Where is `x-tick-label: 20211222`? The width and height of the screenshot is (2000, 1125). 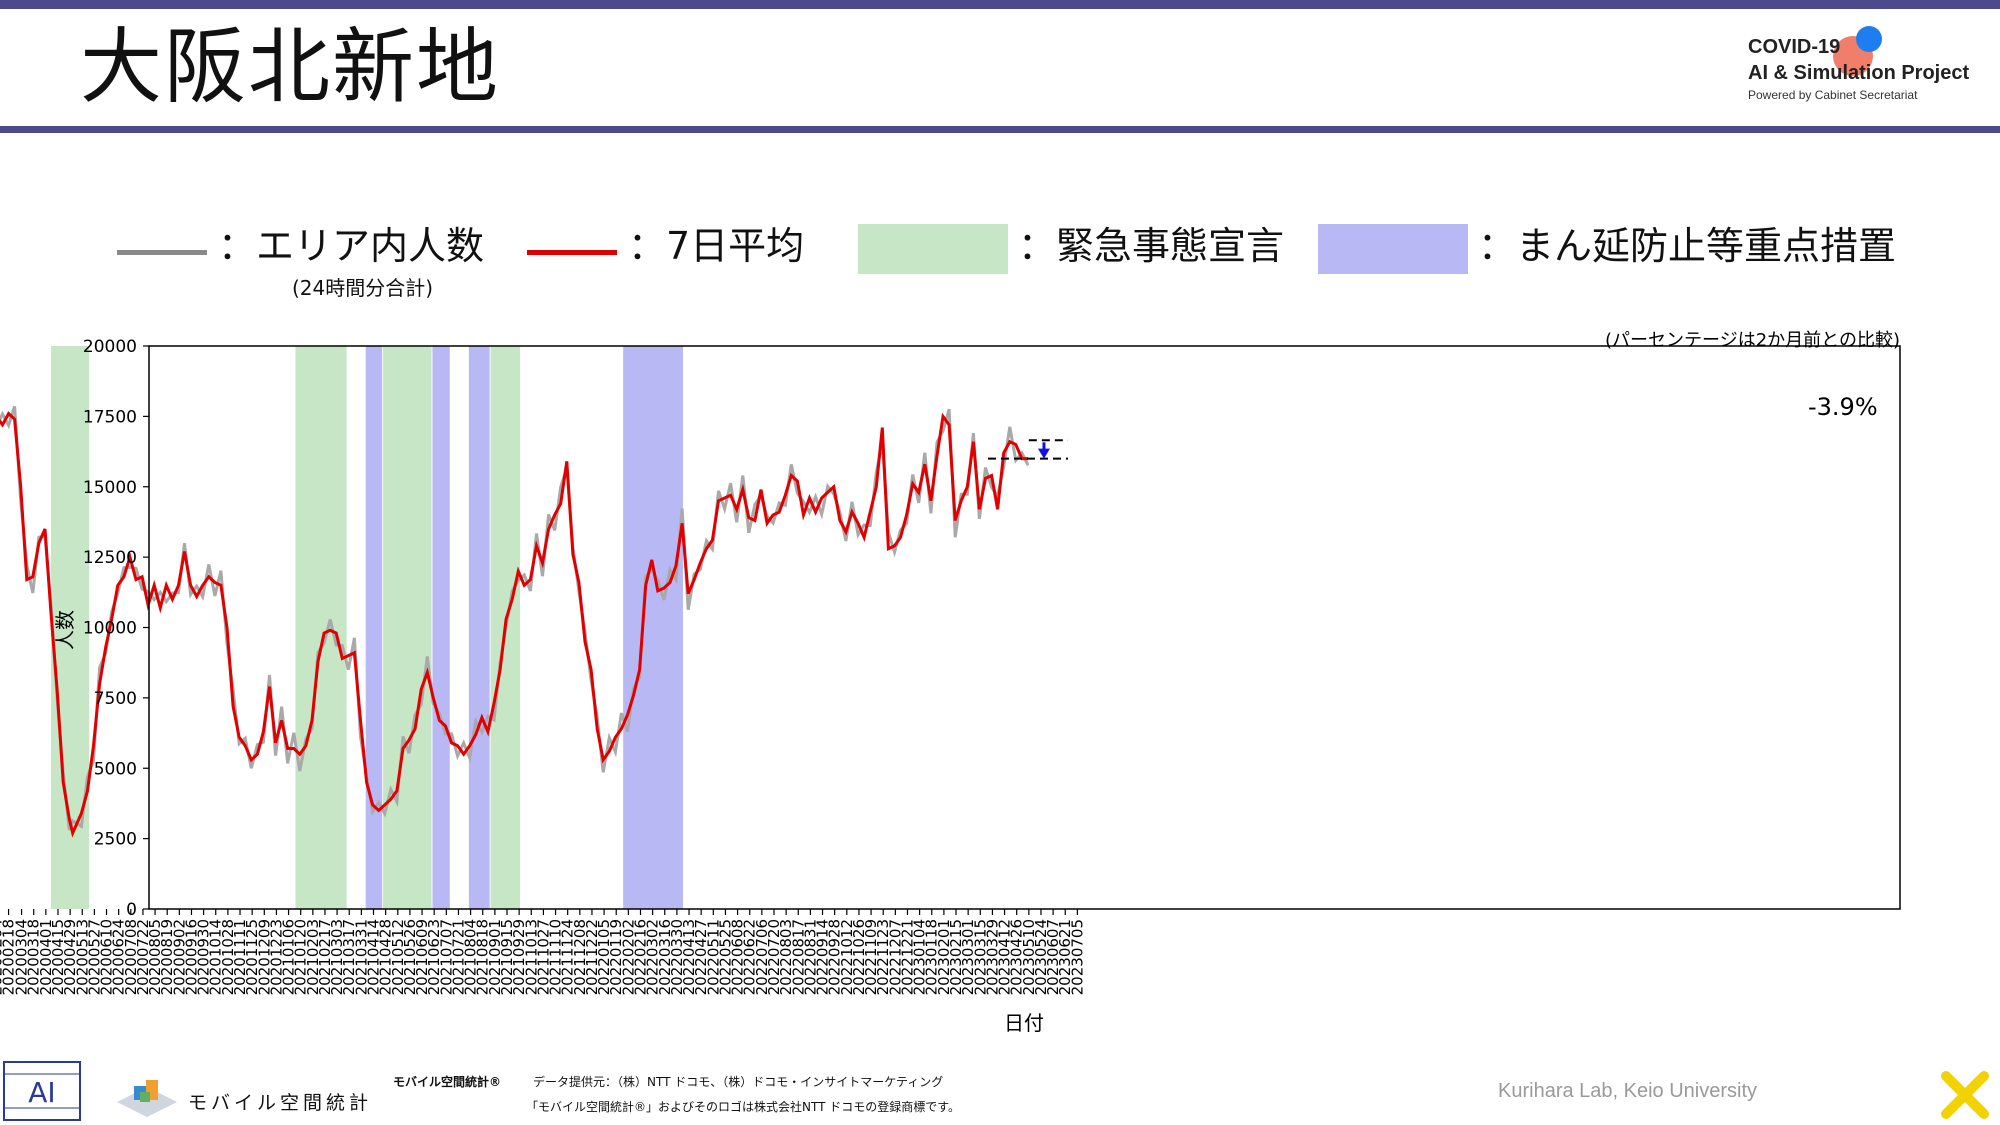 x-tick-label: 20211222 is located at coordinates (592, 957).